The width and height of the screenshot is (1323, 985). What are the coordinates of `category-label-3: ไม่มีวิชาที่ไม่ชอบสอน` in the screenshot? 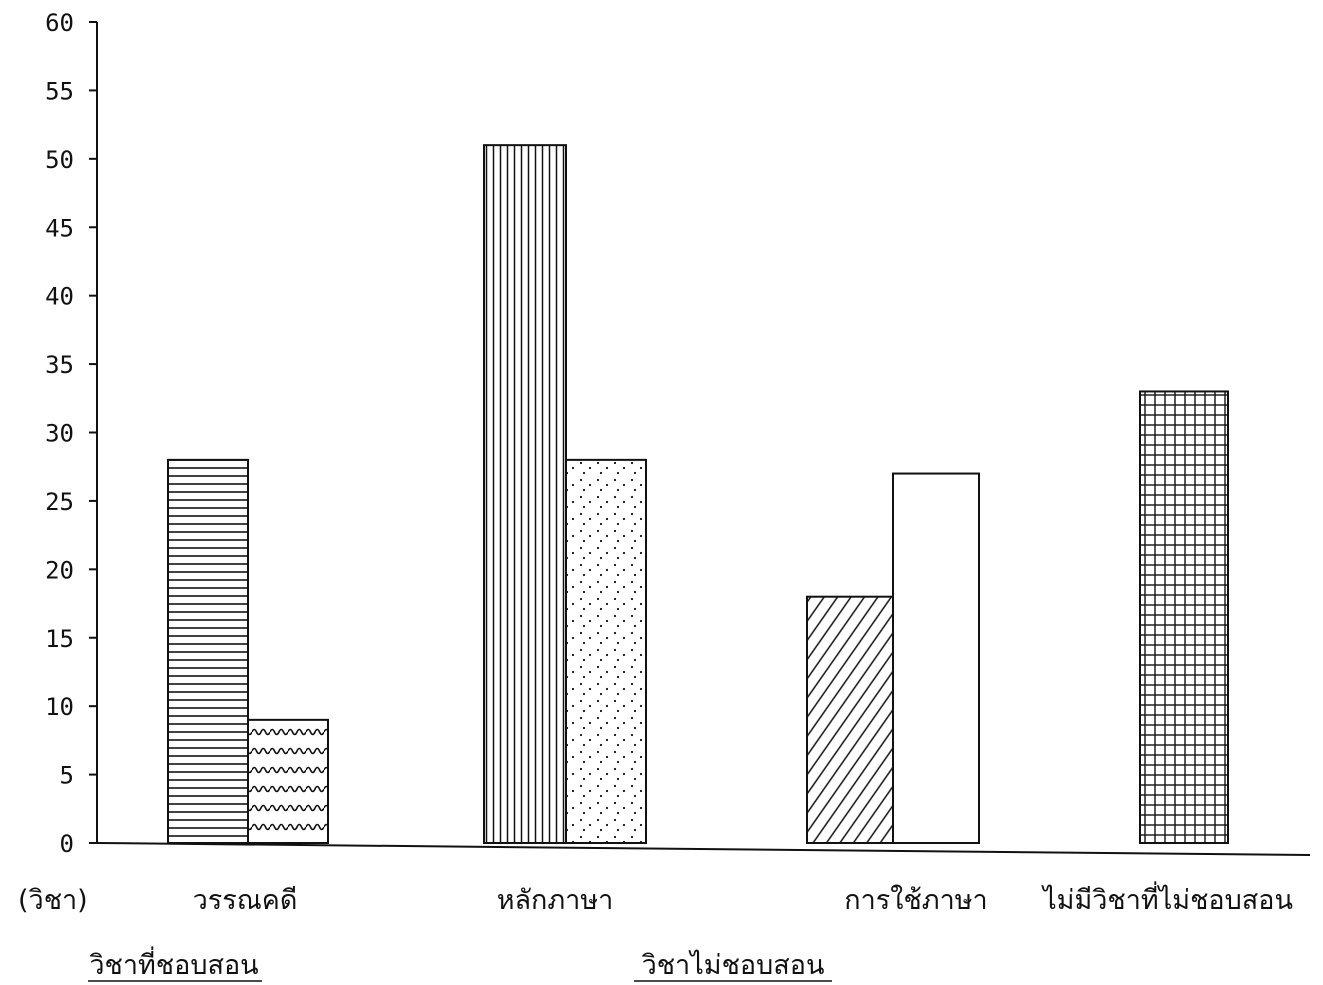 It's located at (1167, 898).